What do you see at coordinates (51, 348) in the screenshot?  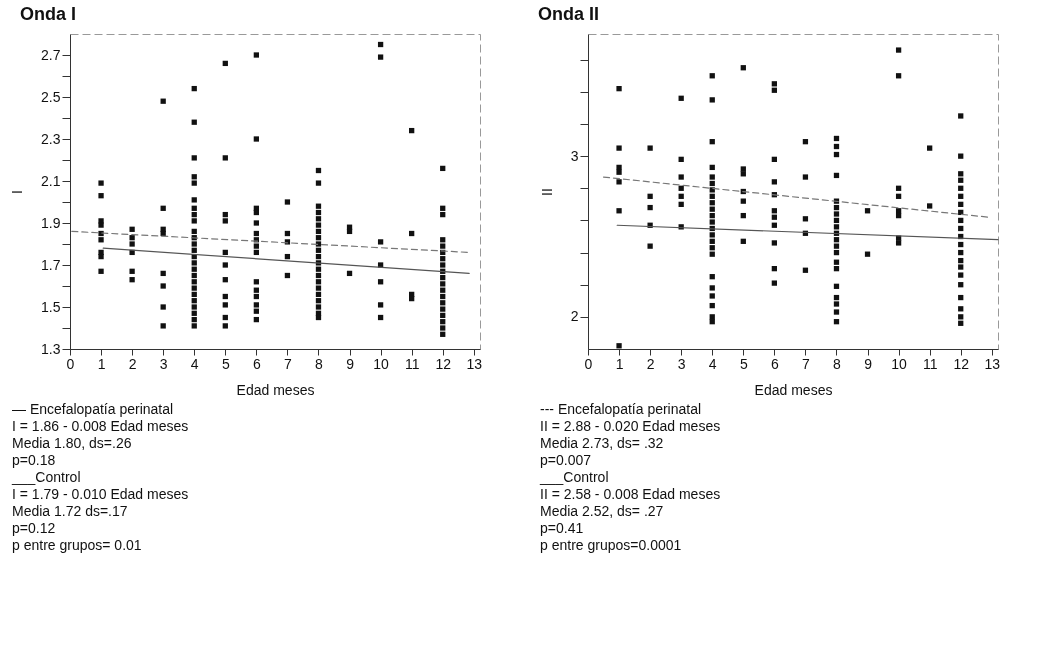 I see `y-tick-label: 1.3` at bounding box center [51, 348].